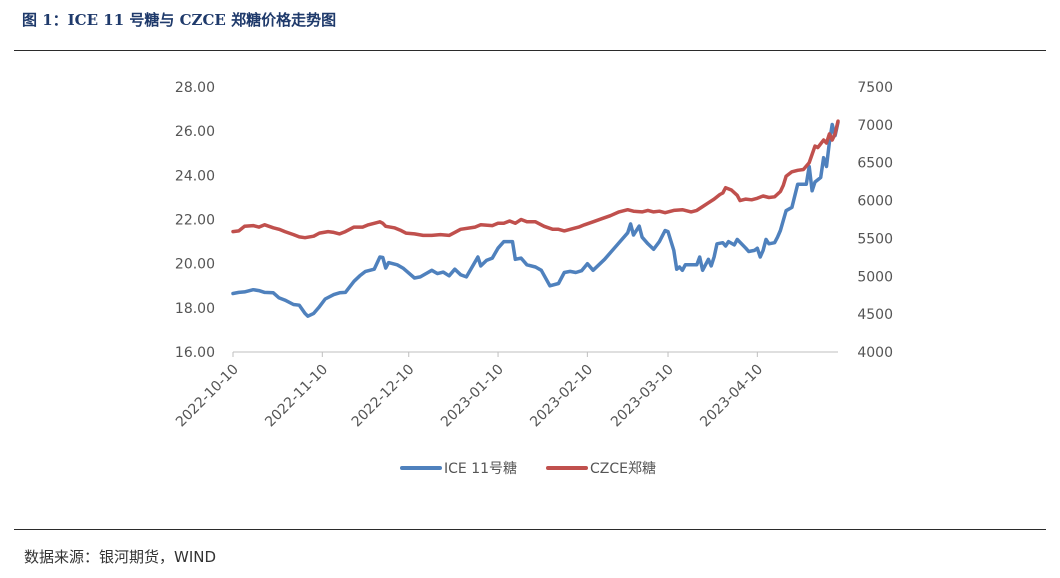  What do you see at coordinates (731, 396) in the screenshot?
I see `x-tick-label: 2023-04-10` at bounding box center [731, 396].